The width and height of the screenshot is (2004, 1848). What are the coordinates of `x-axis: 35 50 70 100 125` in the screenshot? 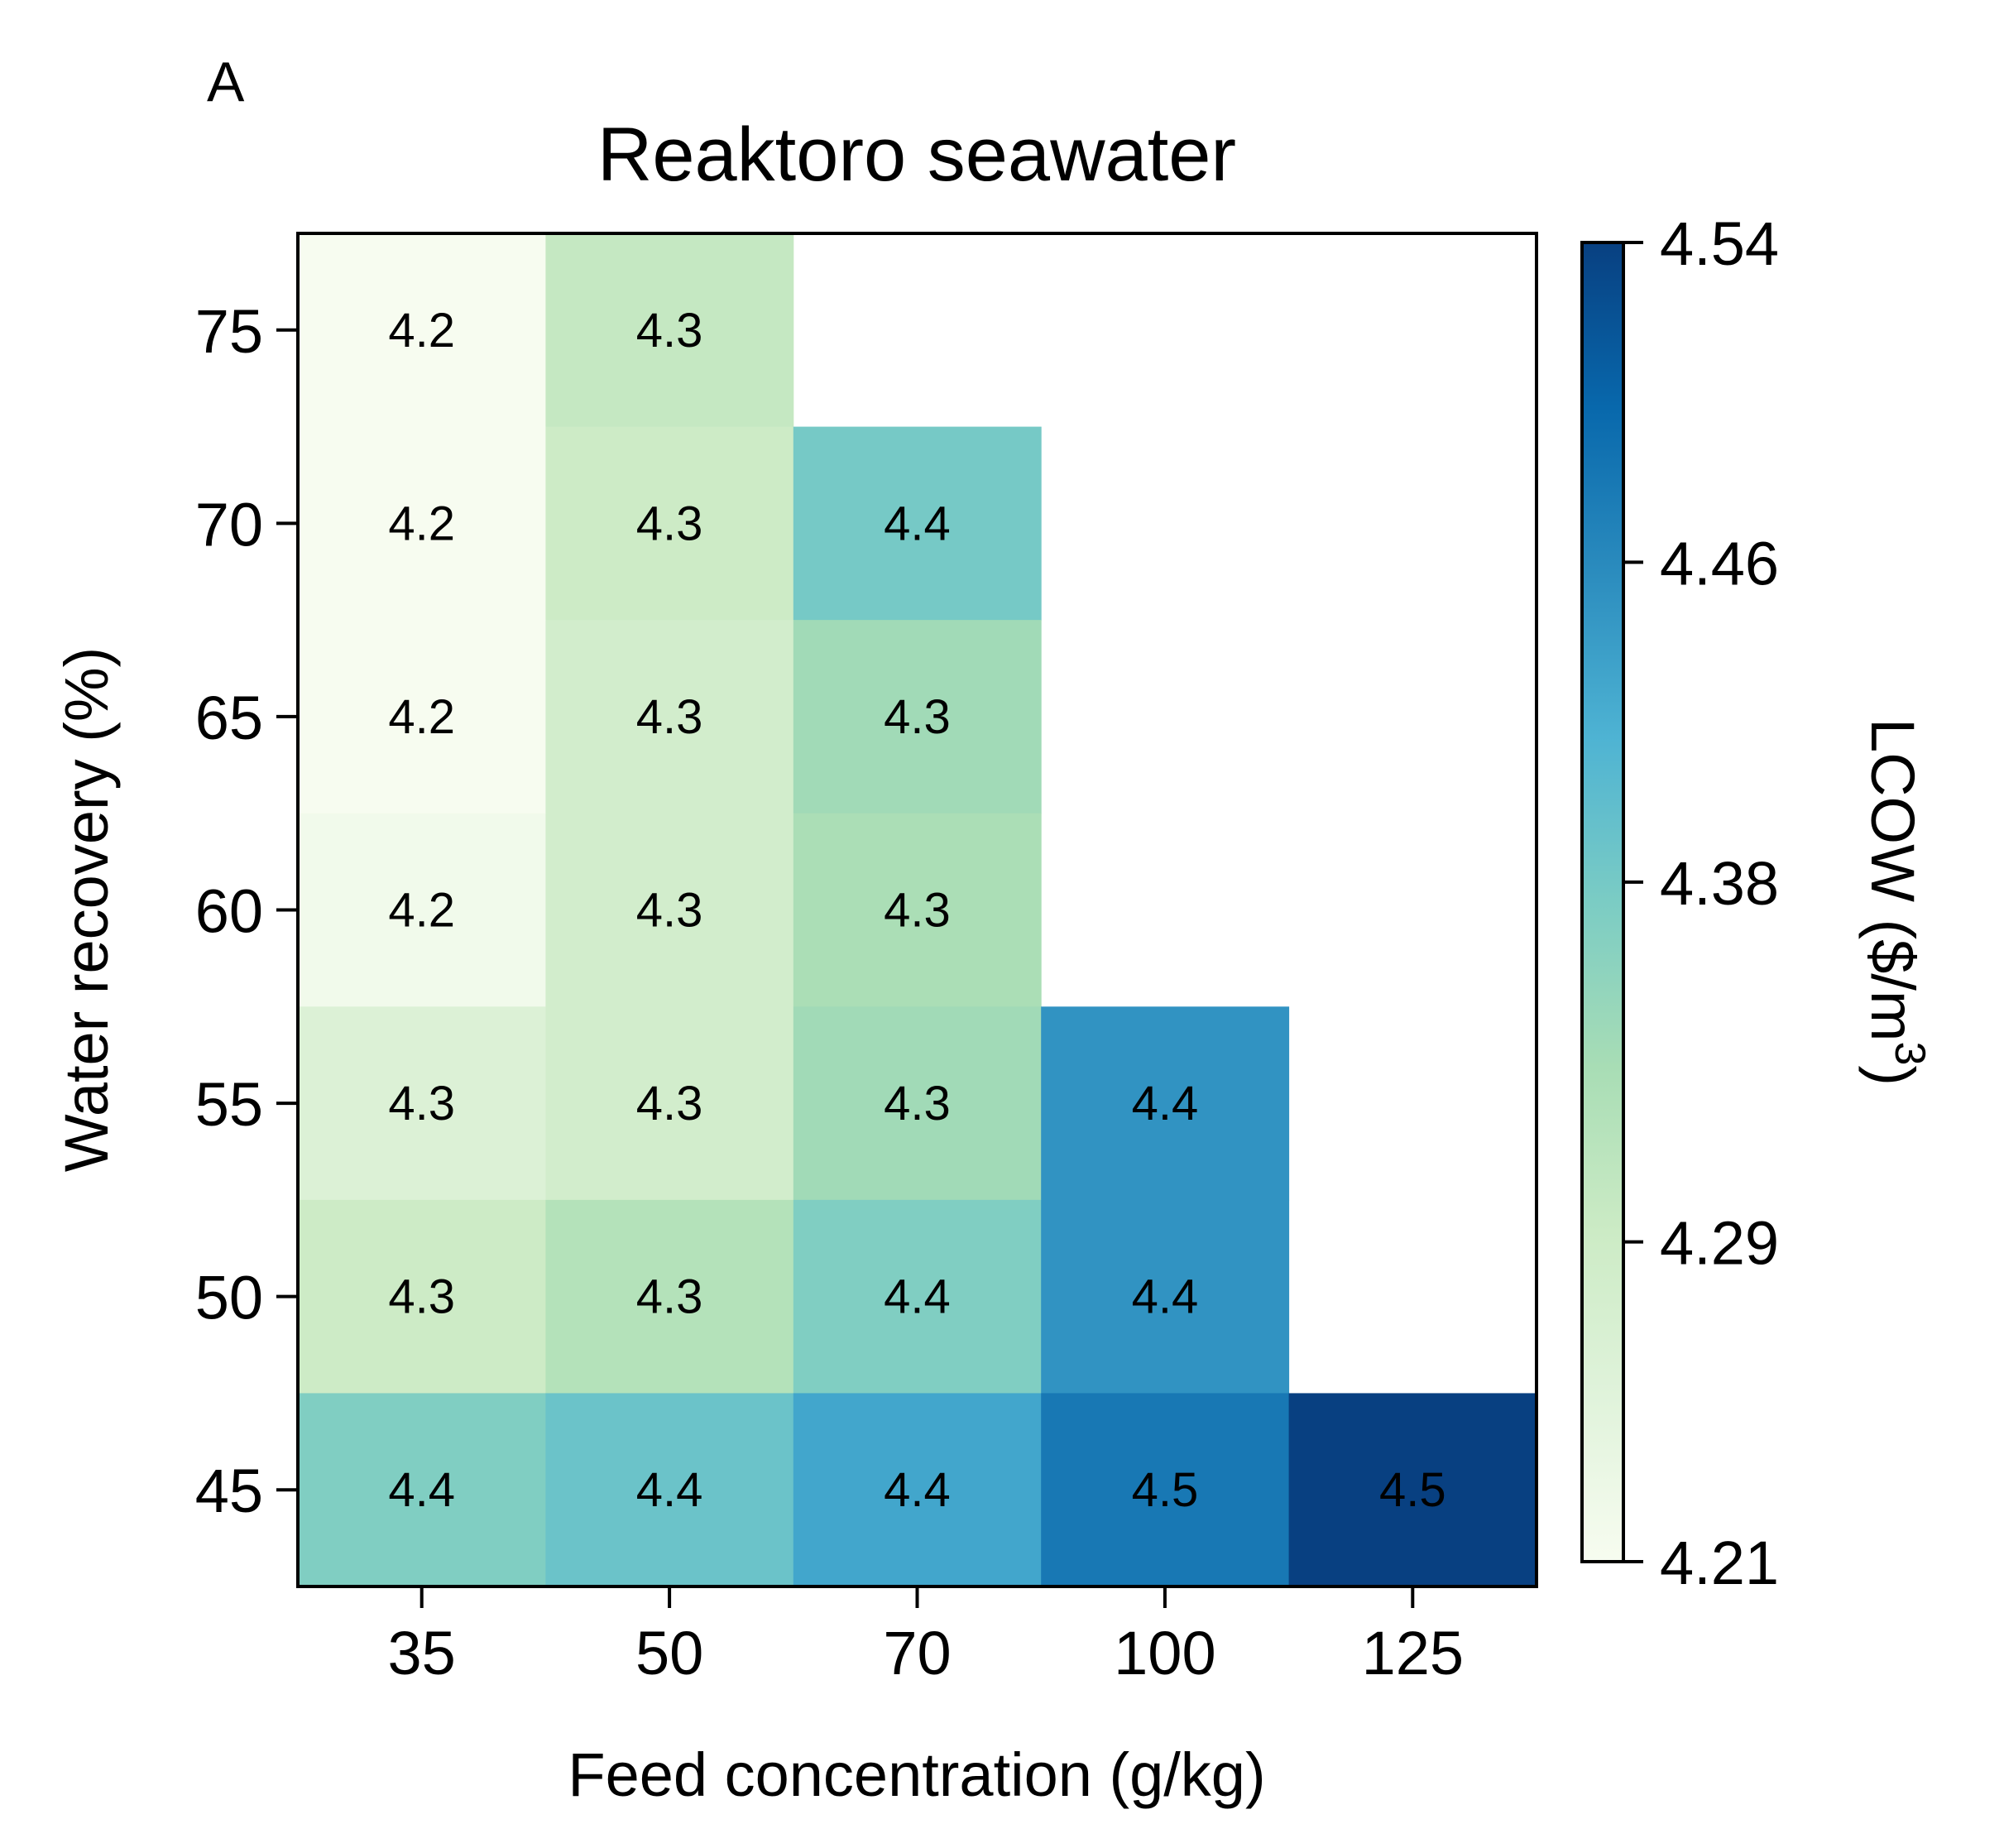 It's located at (926, 1636).